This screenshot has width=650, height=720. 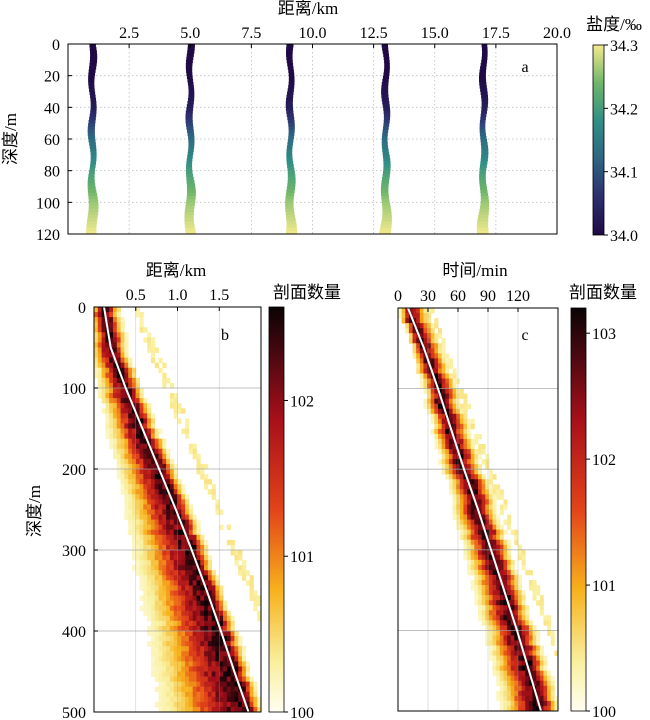 What do you see at coordinates (385, 139) in the screenshot?
I see `panel-a-profile` at bounding box center [385, 139].